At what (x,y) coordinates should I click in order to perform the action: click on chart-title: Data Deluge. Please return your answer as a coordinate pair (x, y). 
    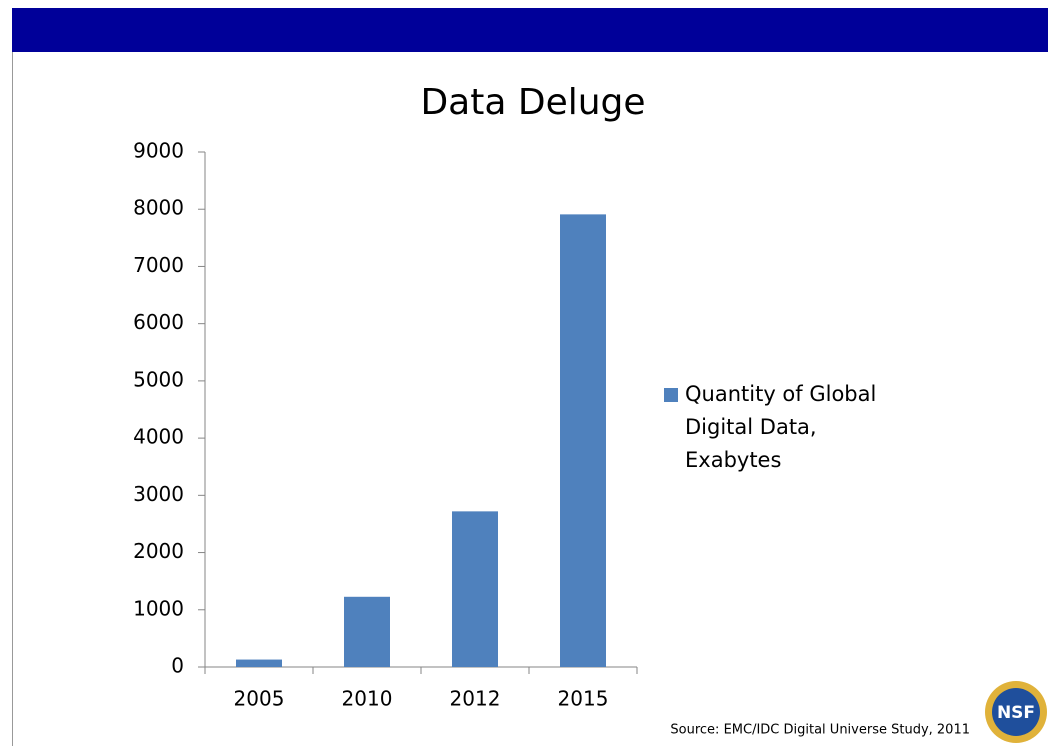
    Looking at the image, I should click on (532, 102).